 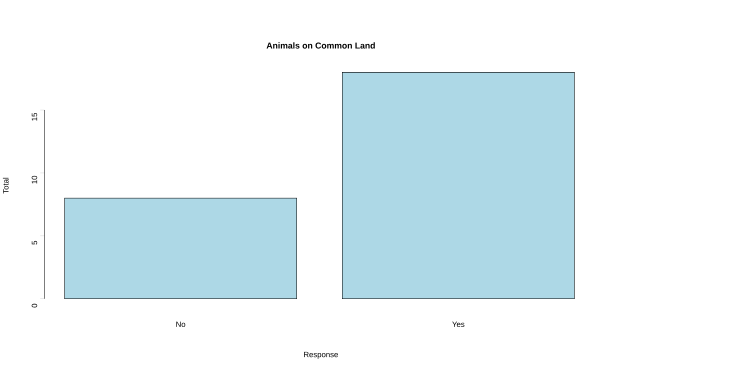 I want to click on chart-title: Animals on Common Land, so click(x=320, y=45).